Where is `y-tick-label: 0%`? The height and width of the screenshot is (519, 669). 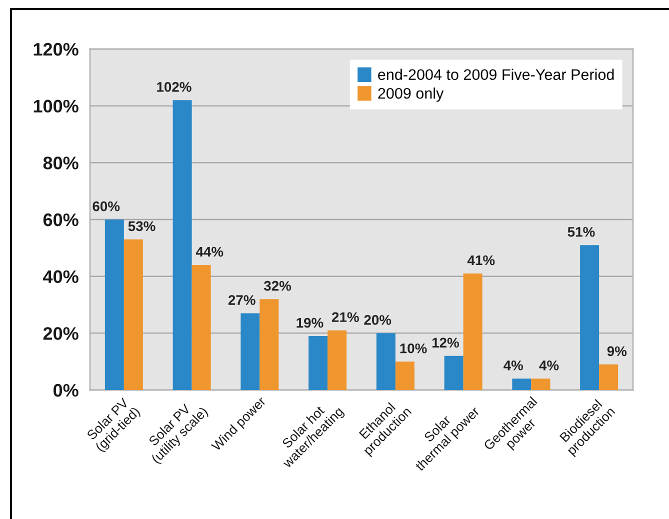
y-tick-label: 0% is located at coordinates (66, 390).